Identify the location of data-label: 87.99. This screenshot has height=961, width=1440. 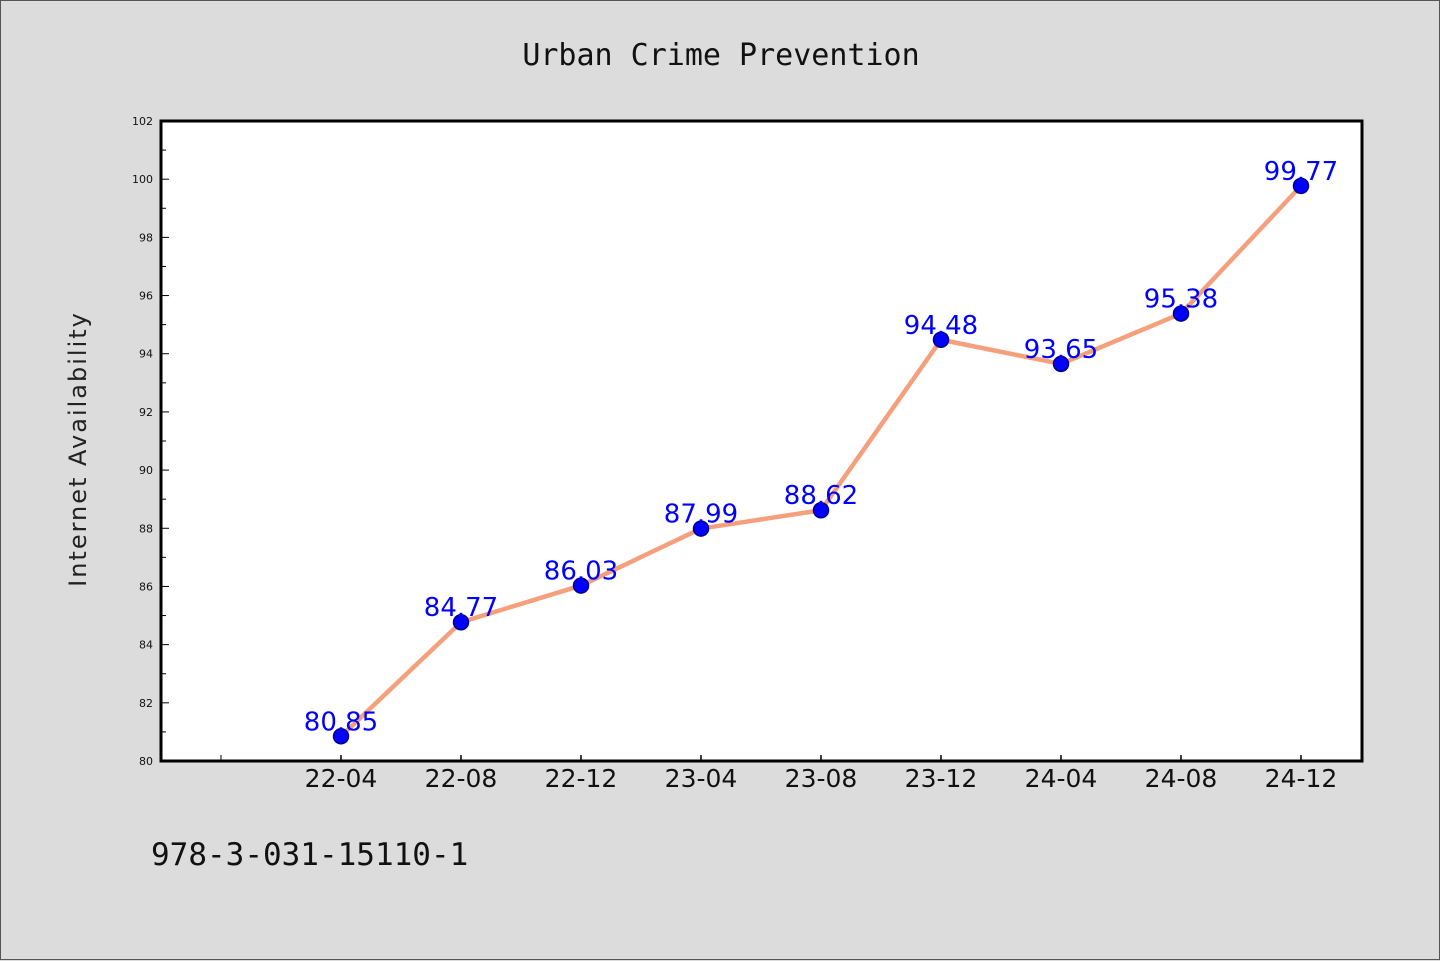
(701, 515).